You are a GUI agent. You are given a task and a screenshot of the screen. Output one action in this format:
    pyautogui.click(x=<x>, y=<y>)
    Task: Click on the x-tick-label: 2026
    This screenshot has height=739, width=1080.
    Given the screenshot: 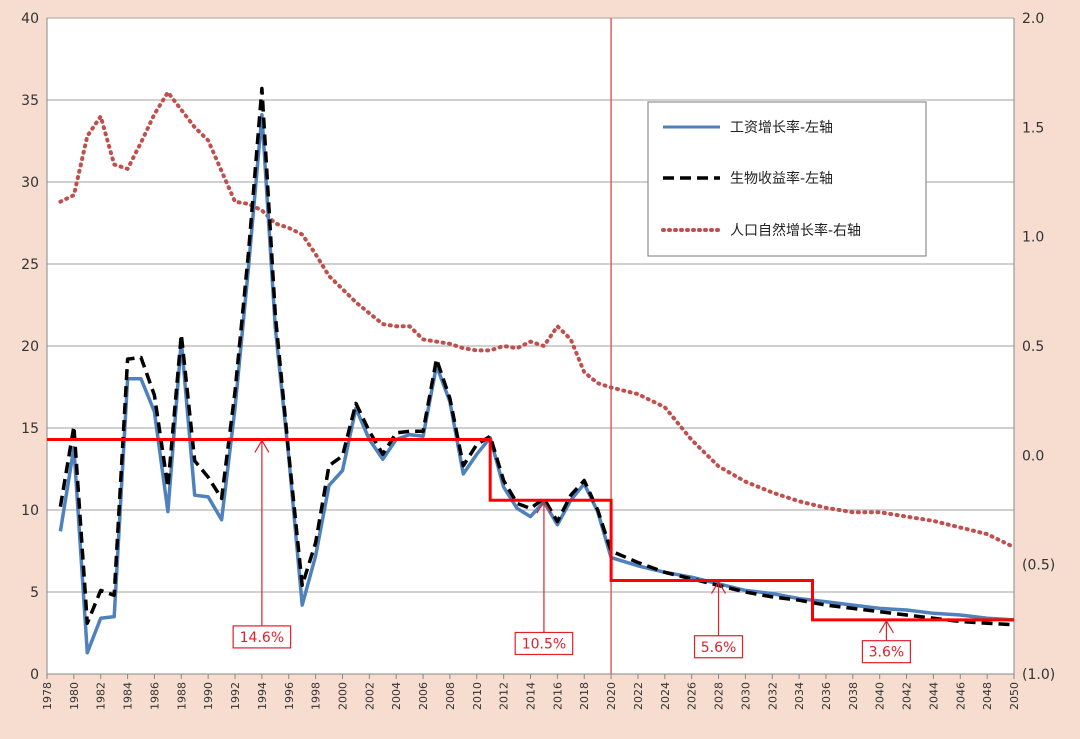 What is the action you would take?
    pyautogui.click(x=692, y=696)
    